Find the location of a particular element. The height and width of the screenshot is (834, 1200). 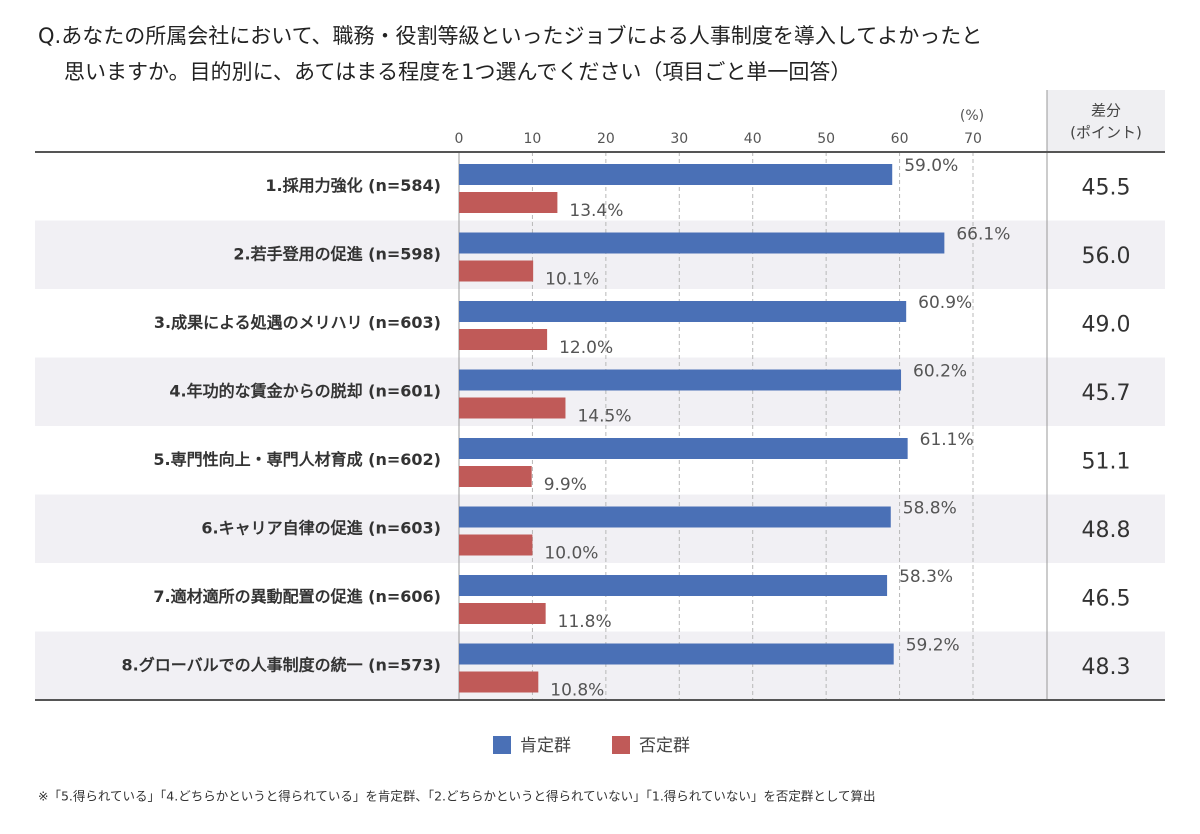

chart-title-line: 思いますか。目的別に、あてはまる程度を1つ選んでください（項目ごと単一回答） is located at coordinates (457, 72).